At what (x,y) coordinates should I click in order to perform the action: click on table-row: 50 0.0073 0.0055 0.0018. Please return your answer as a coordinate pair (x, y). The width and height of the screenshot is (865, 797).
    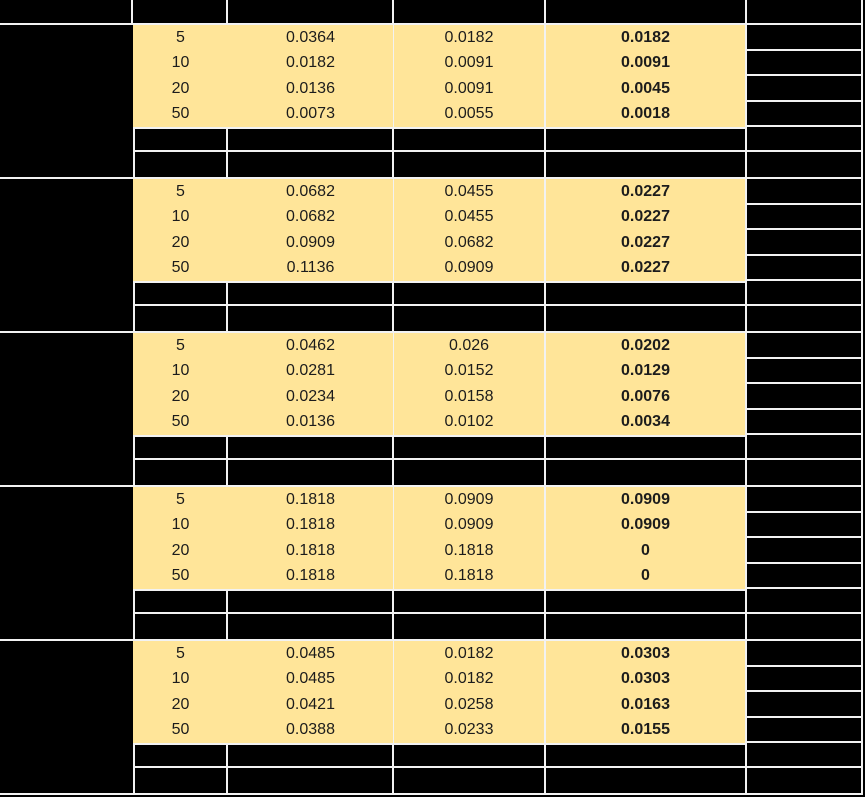
    Looking at the image, I should click on (499, 114).